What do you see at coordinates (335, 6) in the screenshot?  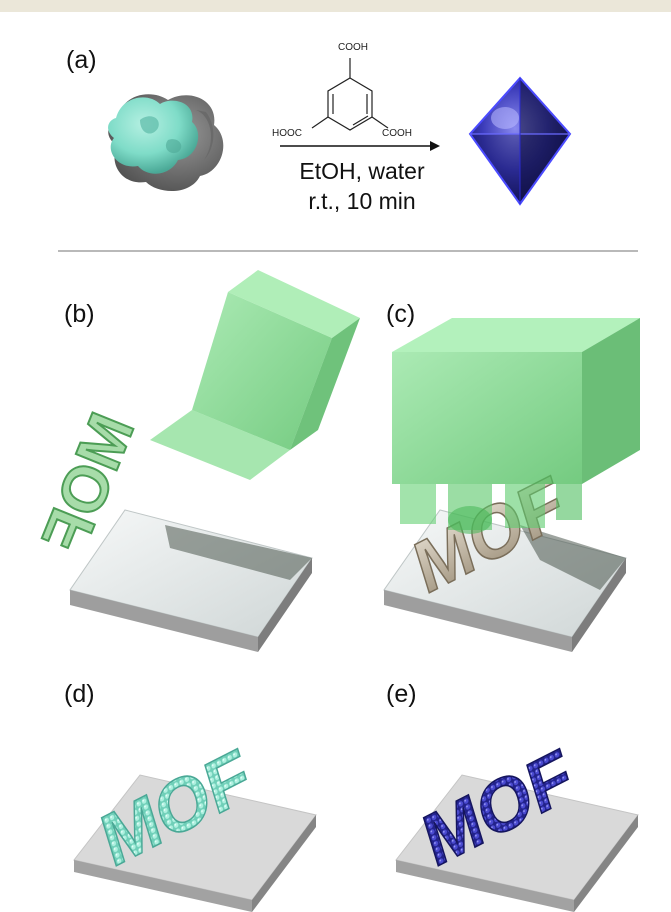 I see `top-band` at bounding box center [335, 6].